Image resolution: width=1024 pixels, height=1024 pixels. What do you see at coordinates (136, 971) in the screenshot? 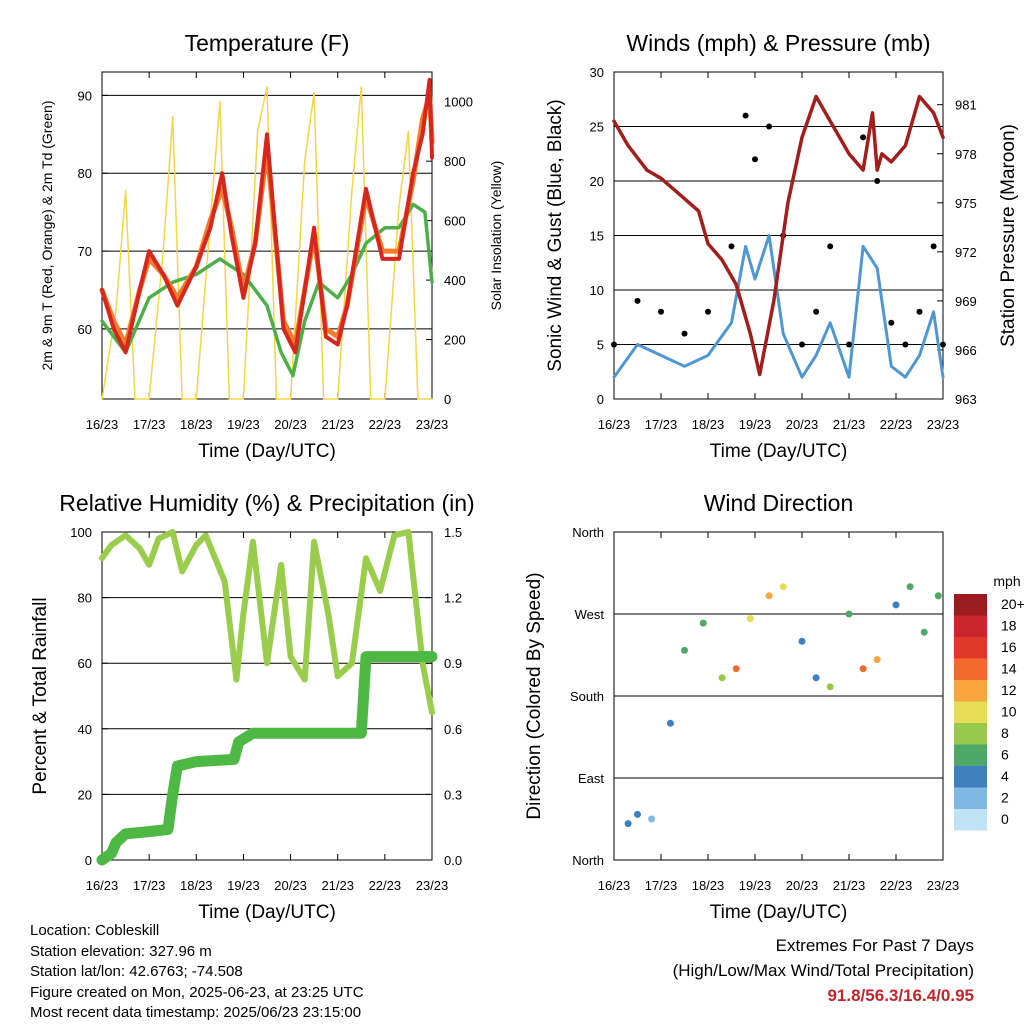
I see `latlon-text: Station lat/lon: 42.6763; -74.508` at bounding box center [136, 971].